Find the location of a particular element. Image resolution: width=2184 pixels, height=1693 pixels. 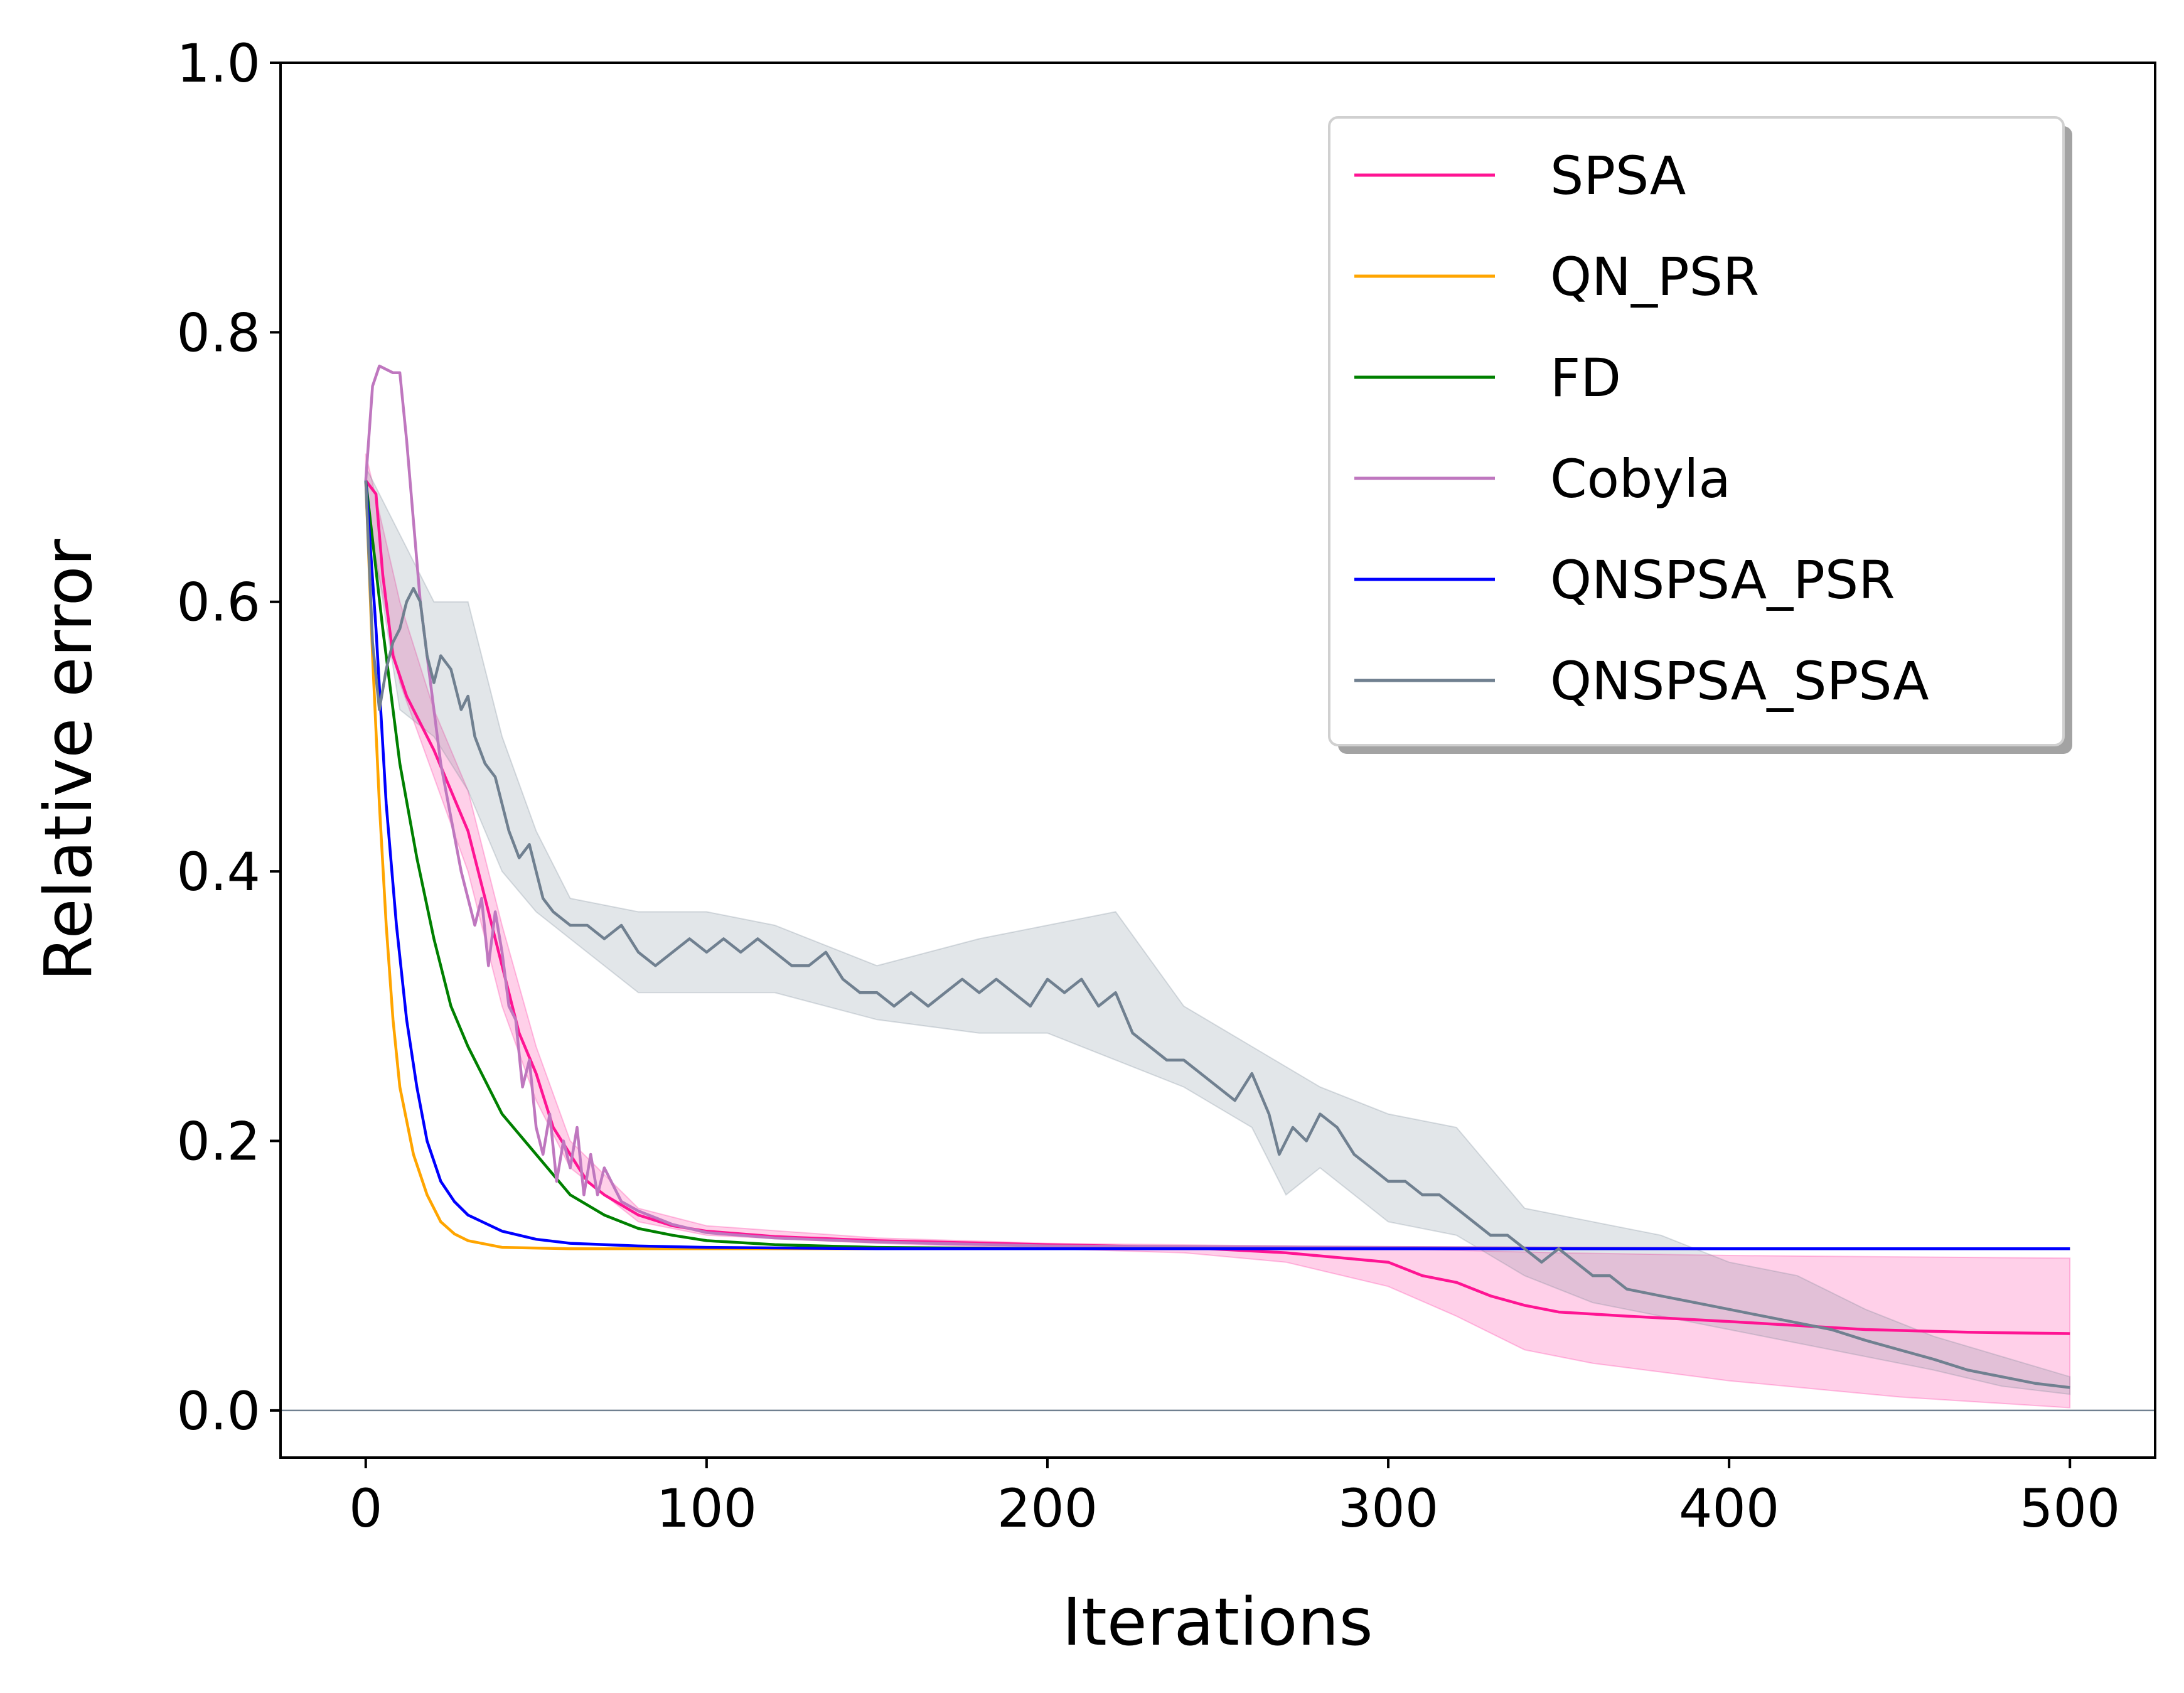

x-axis-ticks: 0 100 200 300 400 500 is located at coordinates (1234, 1499).